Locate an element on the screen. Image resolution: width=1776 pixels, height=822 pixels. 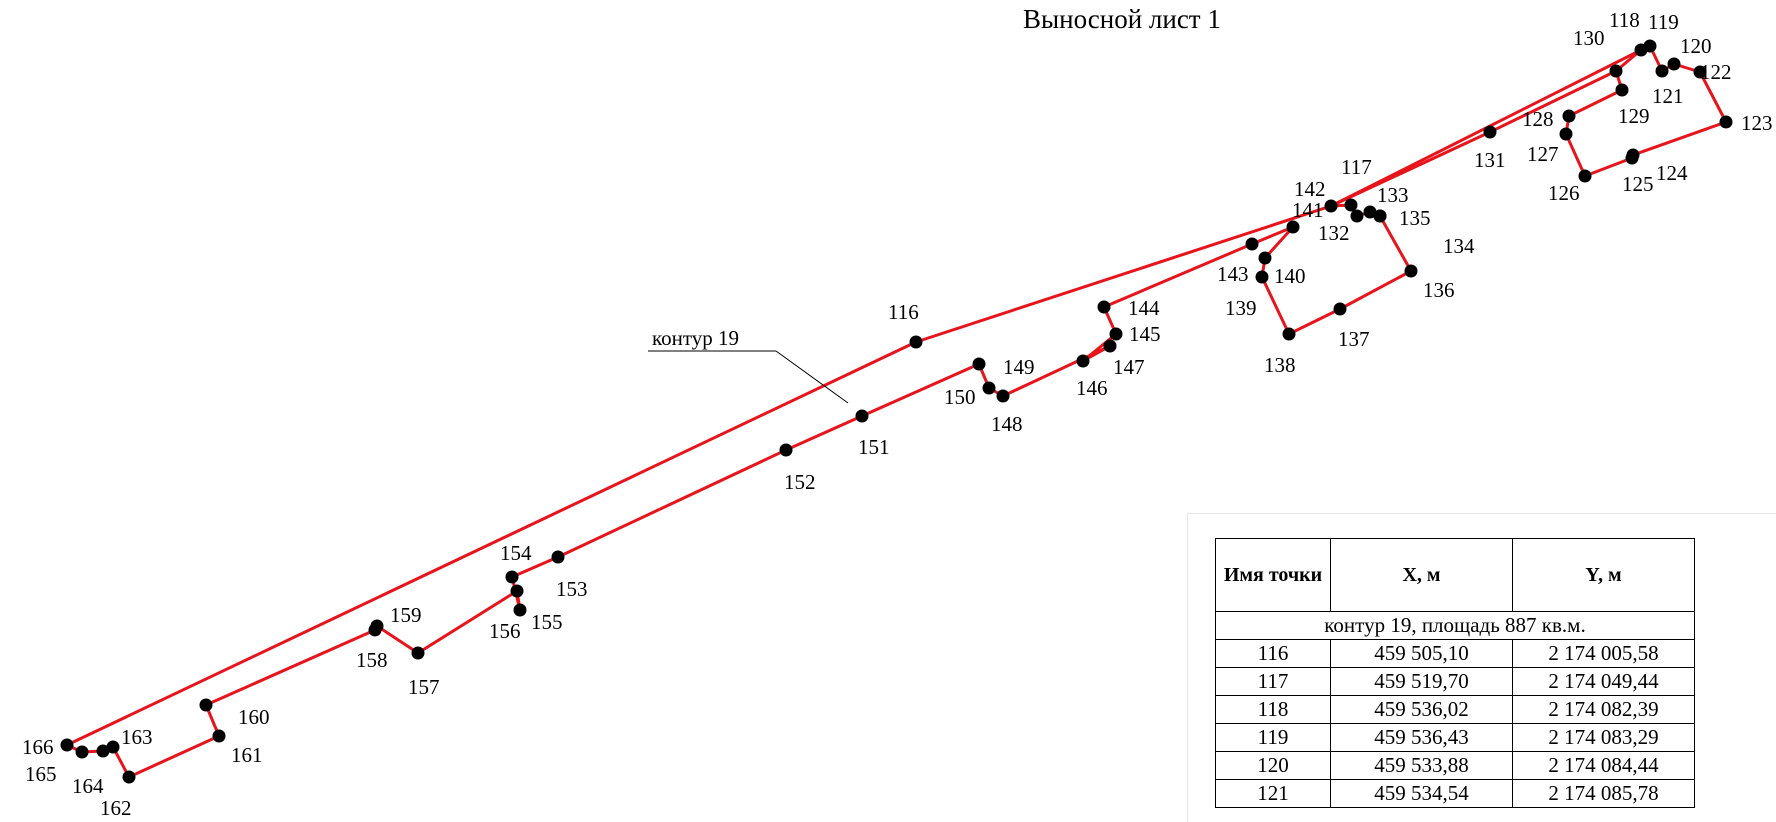
header-point-name: Имя точки is located at coordinates (1273, 575).